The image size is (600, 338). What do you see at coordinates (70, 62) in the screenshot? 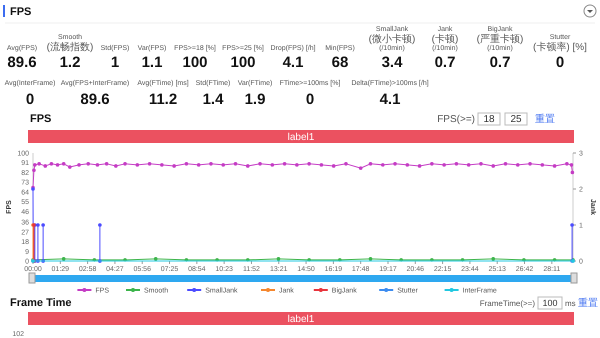
I see `text: 1.2` at bounding box center [70, 62].